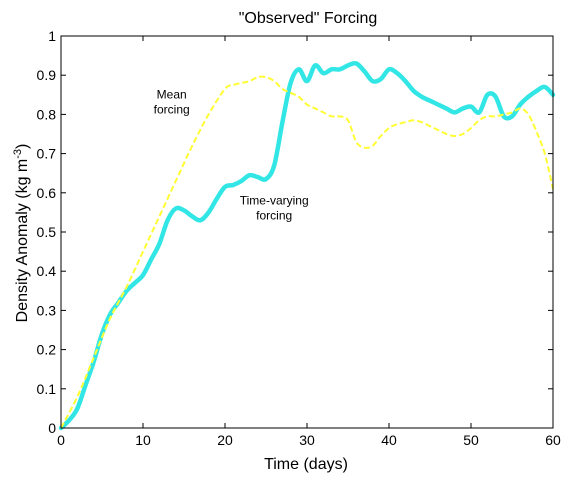 The image size is (579, 485). What do you see at coordinates (18, 154) in the screenshot?
I see `y-axis-title-superscript: -3` at bounding box center [18, 154].